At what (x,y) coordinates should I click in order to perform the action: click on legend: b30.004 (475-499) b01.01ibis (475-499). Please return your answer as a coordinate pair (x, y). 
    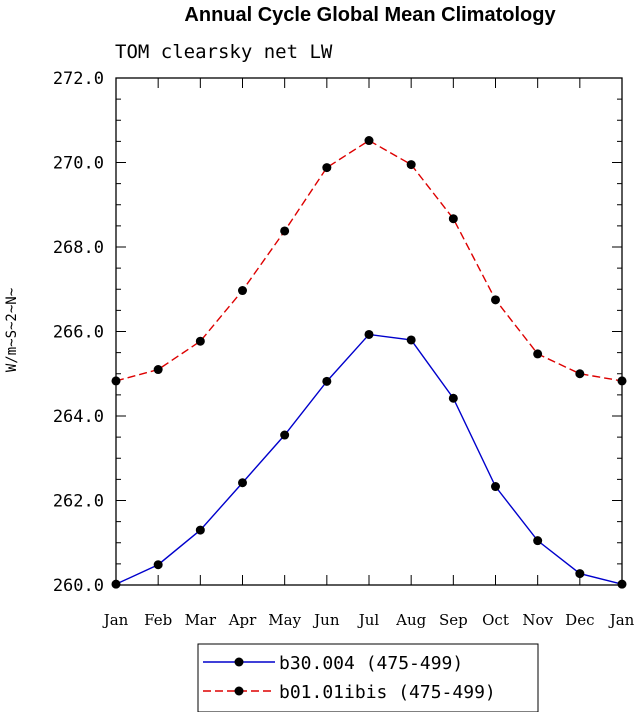
    Looking at the image, I should click on (368, 677).